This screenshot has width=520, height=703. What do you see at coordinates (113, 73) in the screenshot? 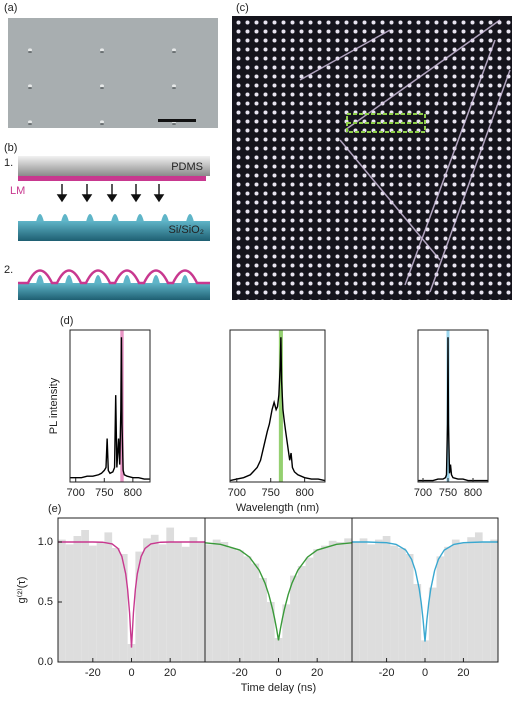
I see `sem-image` at bounding box center [113, 73].